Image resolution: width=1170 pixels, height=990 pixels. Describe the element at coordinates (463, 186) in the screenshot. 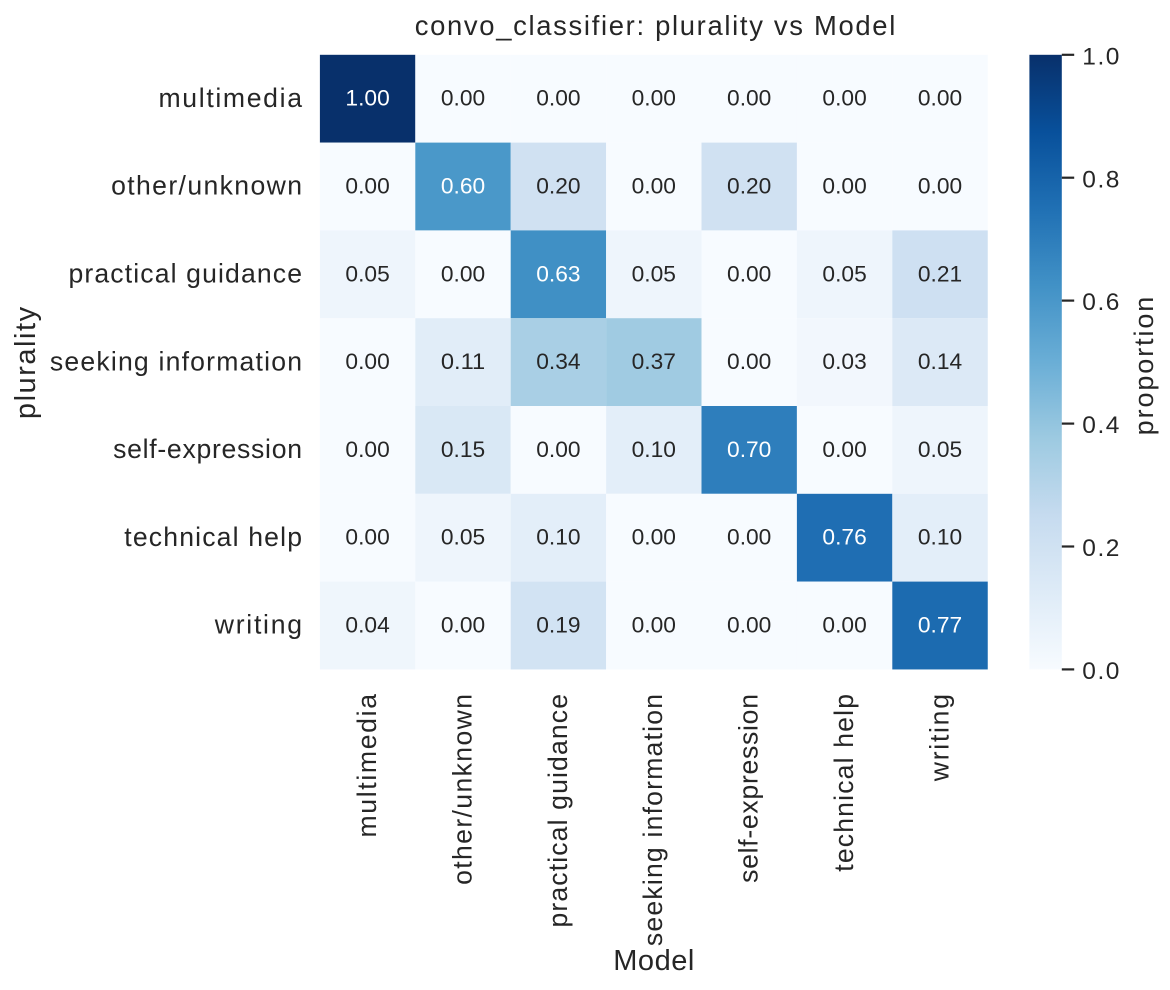

I see `svg-text: 0.60` at that location.